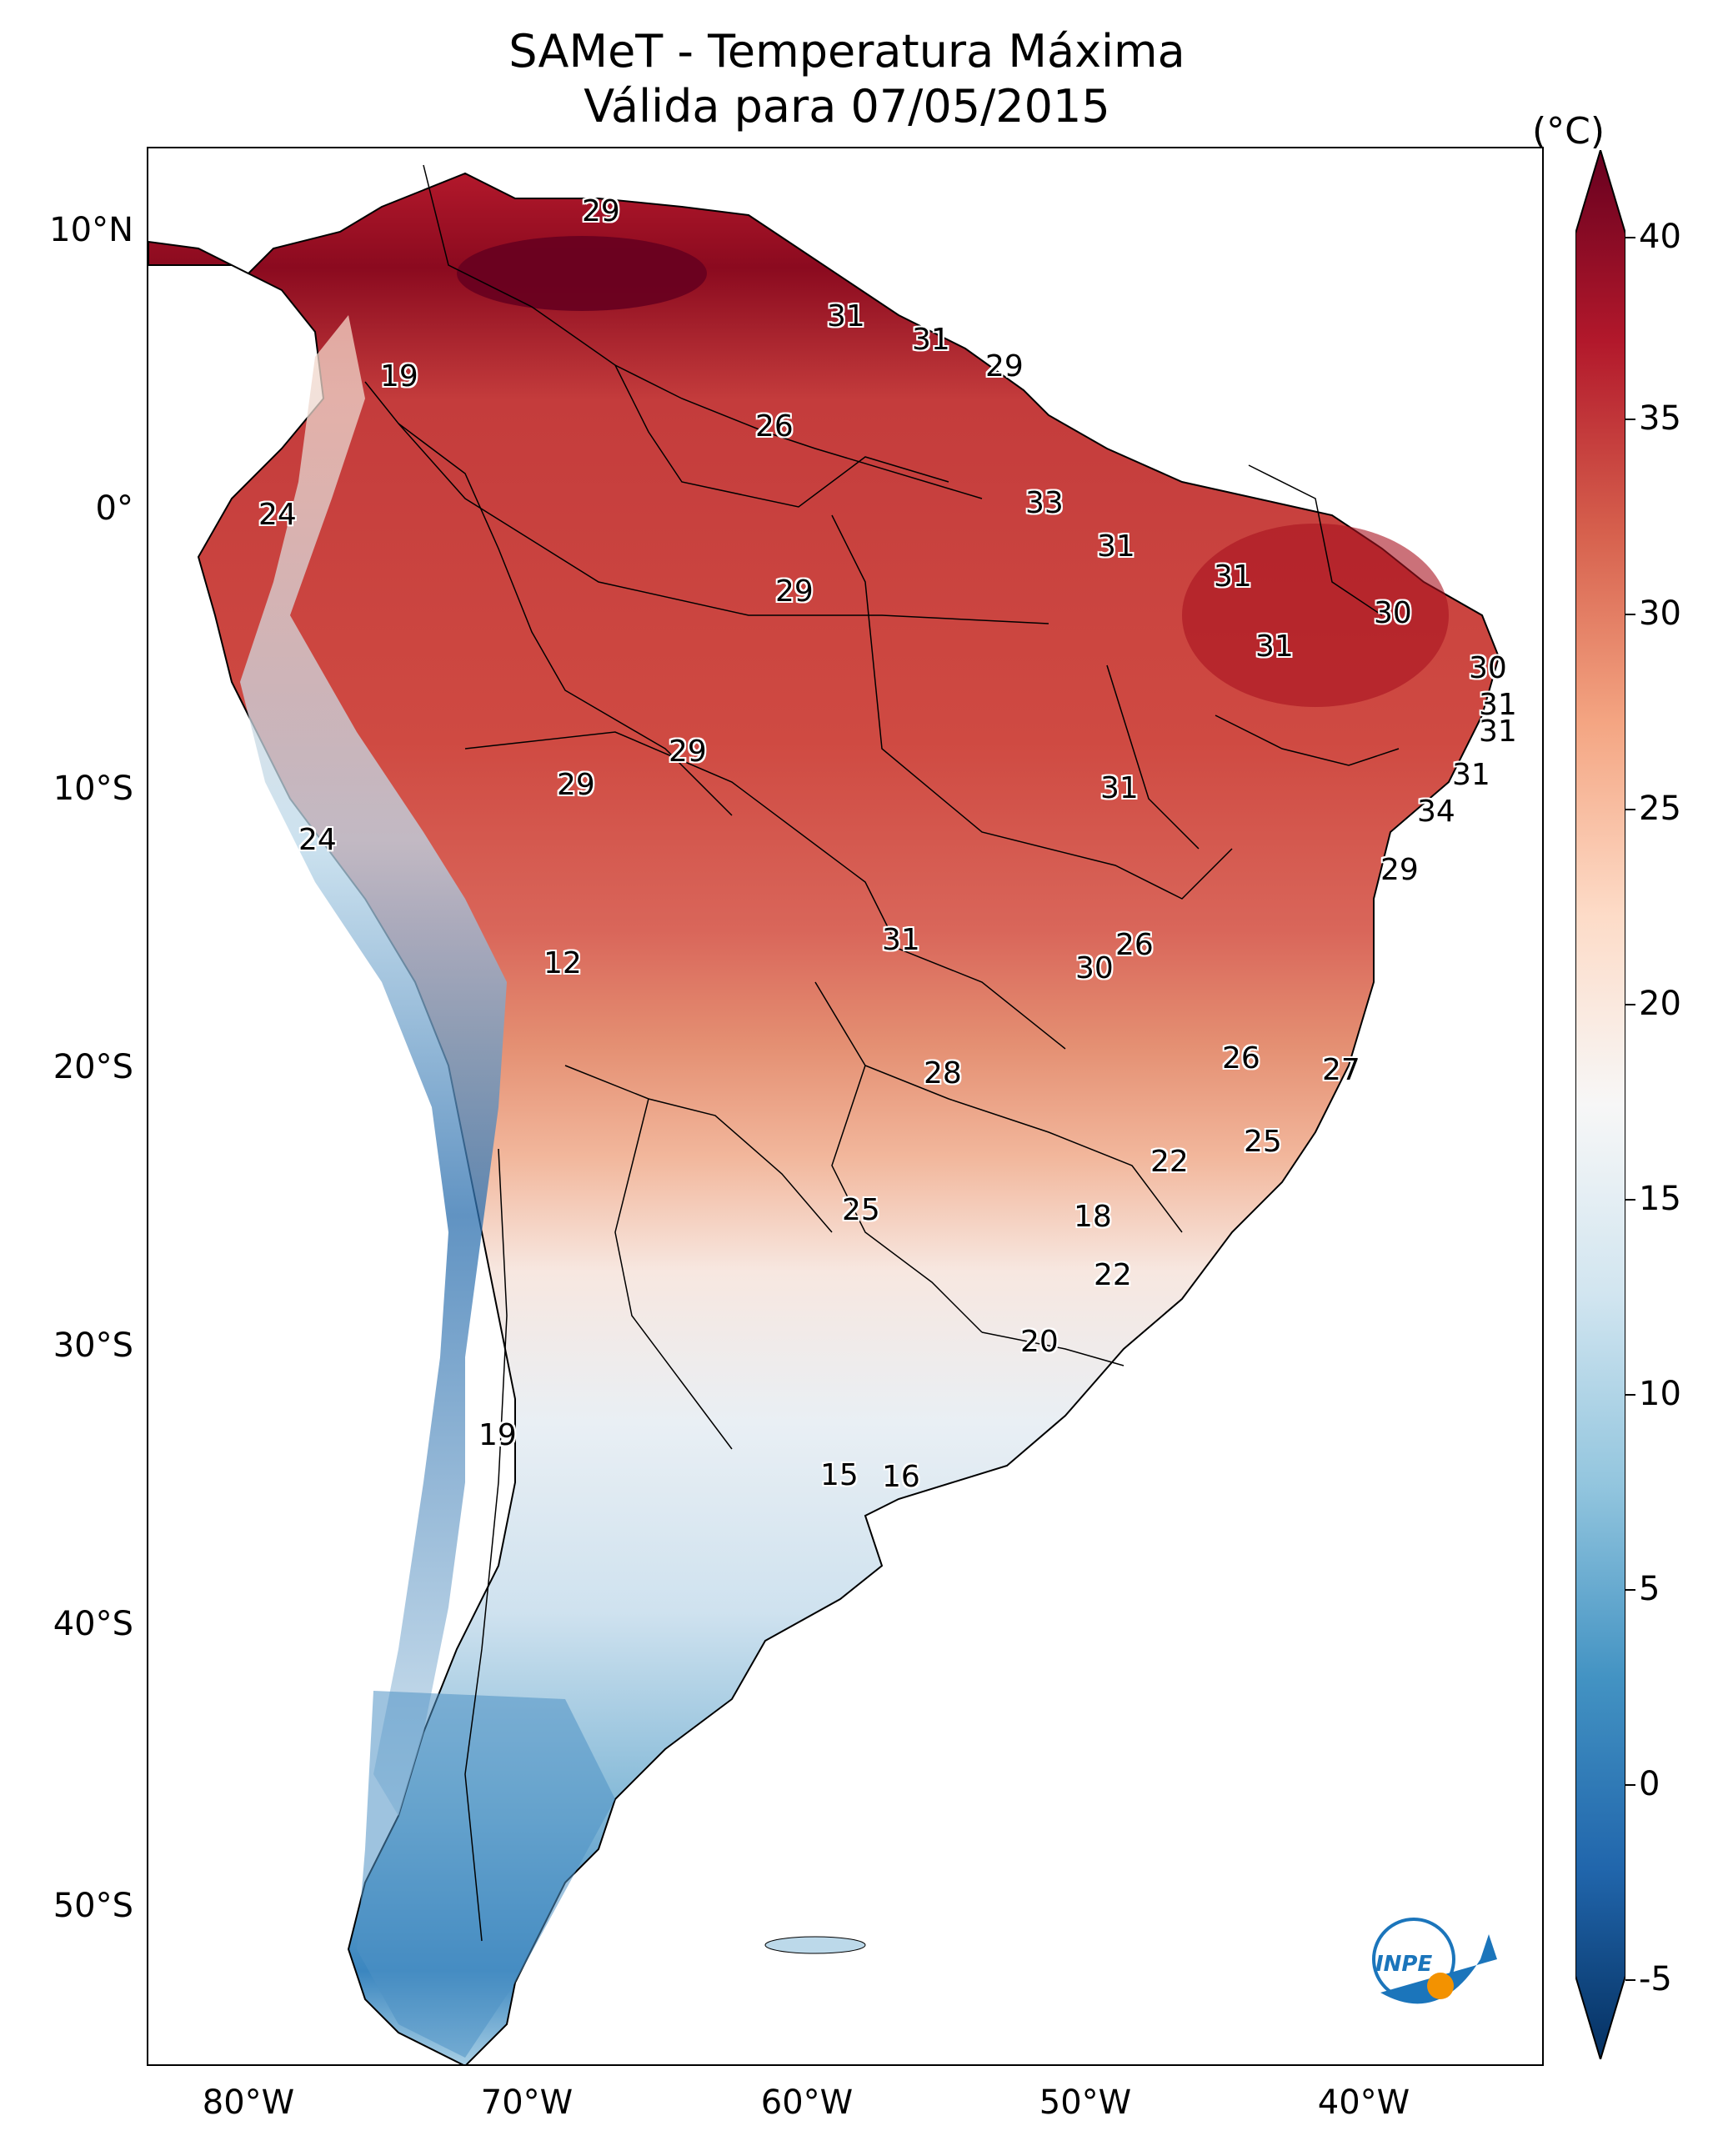 This screenshot has width=1723, height=2156. I want to click on station-value: 27, so click(1341, 1070).